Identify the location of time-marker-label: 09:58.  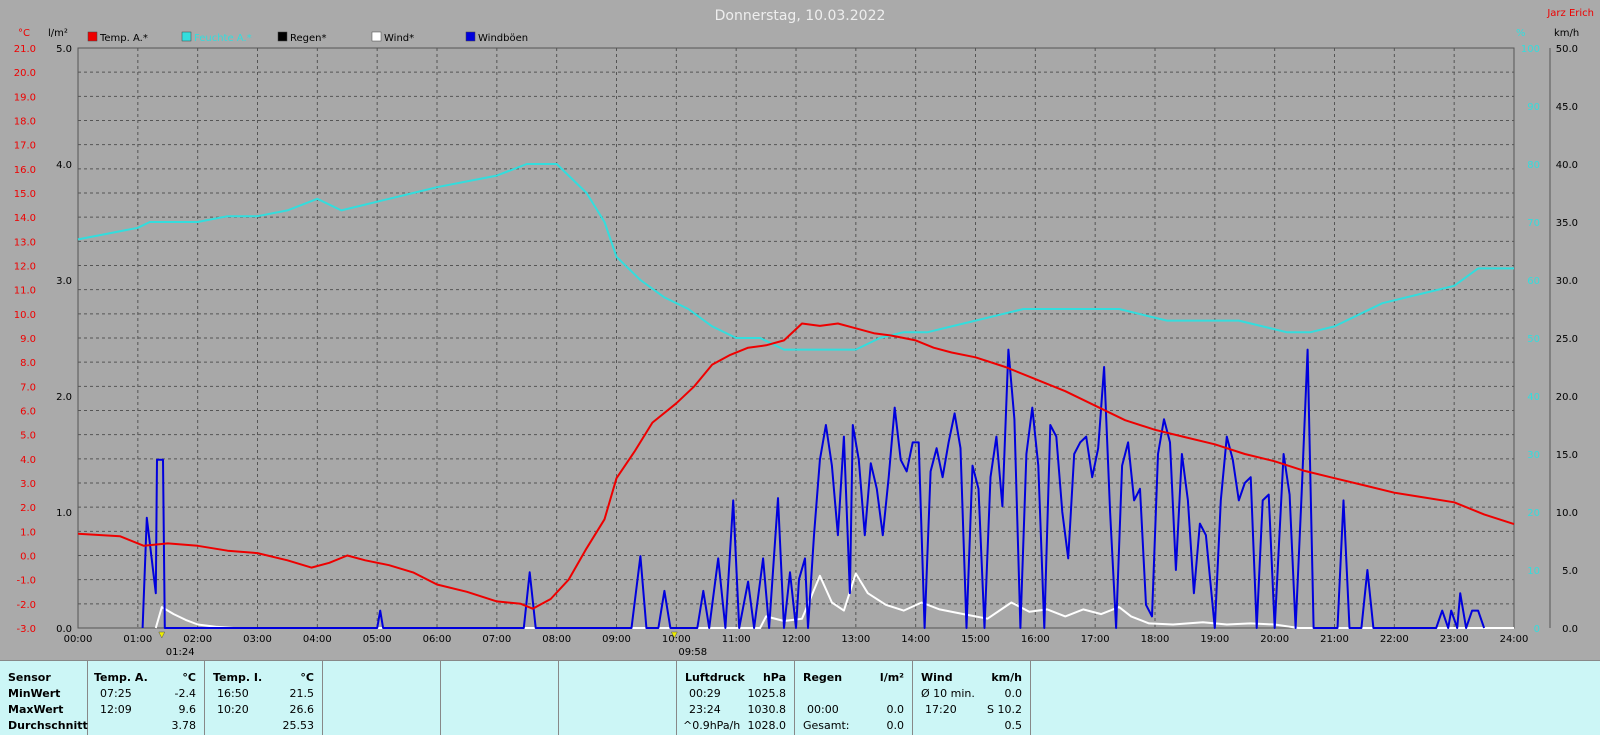
(692, 652).